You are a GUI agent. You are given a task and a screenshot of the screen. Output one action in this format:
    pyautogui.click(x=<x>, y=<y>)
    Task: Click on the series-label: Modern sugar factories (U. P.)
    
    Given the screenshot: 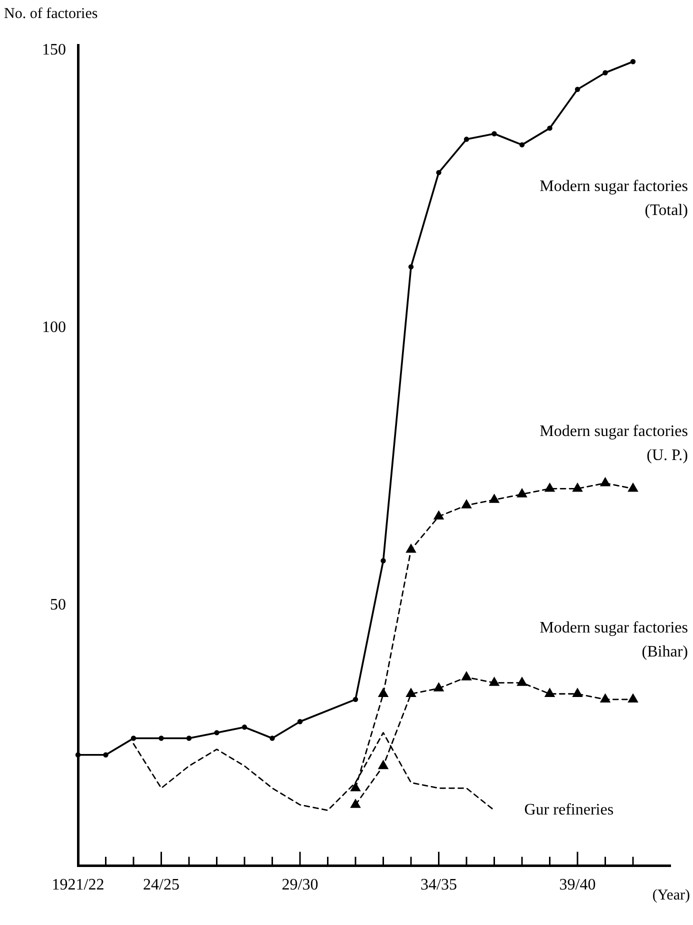 What is the action you would take?
    pyautogui.click(x=614, y=443)
    